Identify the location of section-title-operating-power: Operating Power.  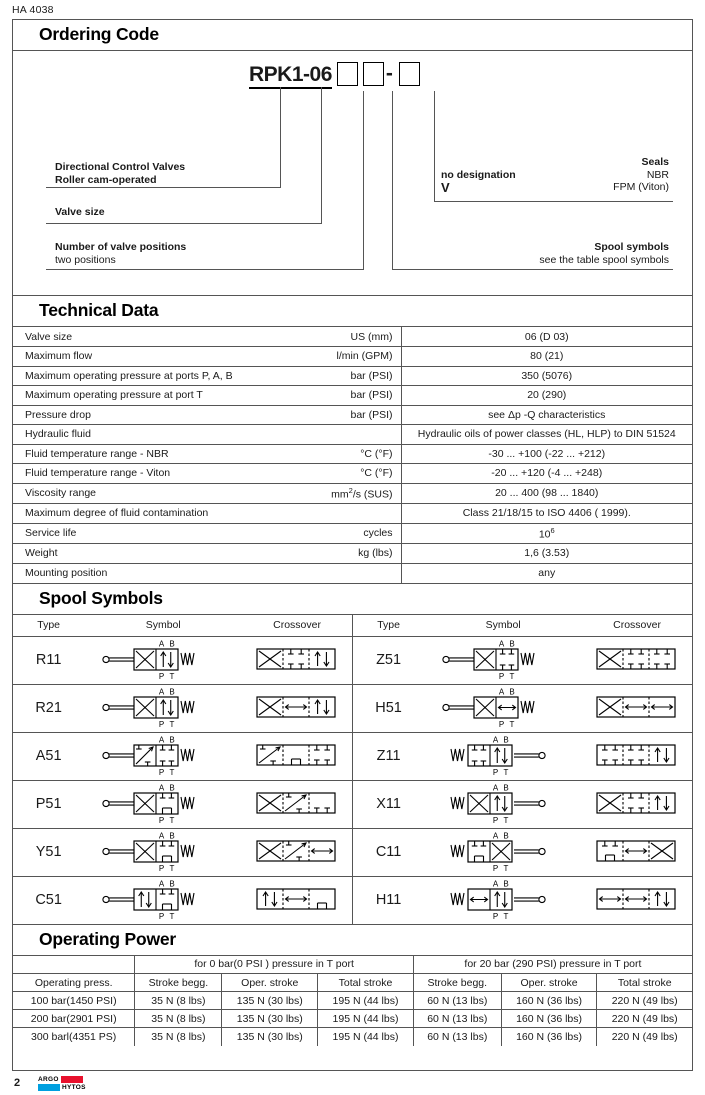
(352, 940).